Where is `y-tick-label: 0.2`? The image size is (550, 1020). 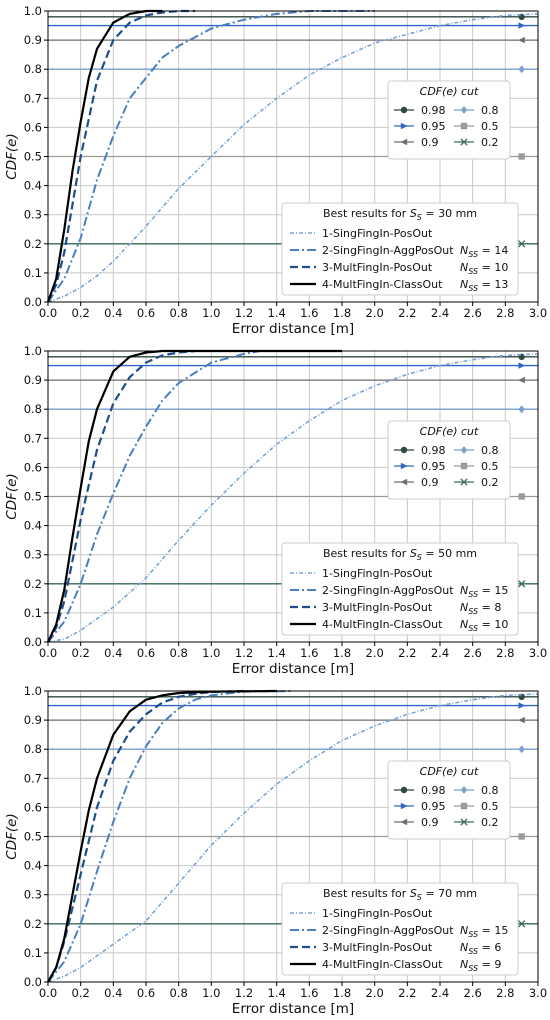 y-tick-label: 0.2 is located at coordinates (33, 924).